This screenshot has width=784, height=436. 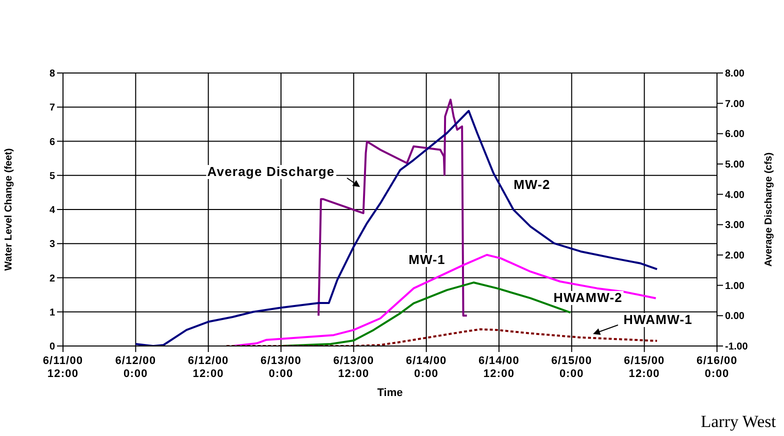 What do you see at coordinates (9, 209) in the screenshot?
I see `y-axis-title: Water Level Change (feet)` at bounding box center [9, 209].